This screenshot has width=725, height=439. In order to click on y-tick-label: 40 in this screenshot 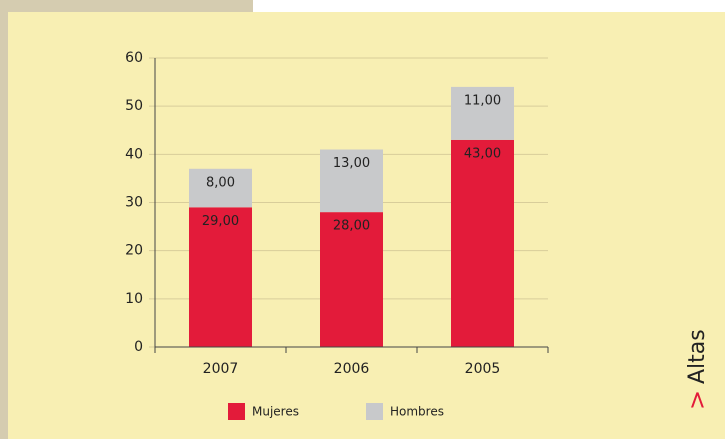, I will do `click(134, 154)`.